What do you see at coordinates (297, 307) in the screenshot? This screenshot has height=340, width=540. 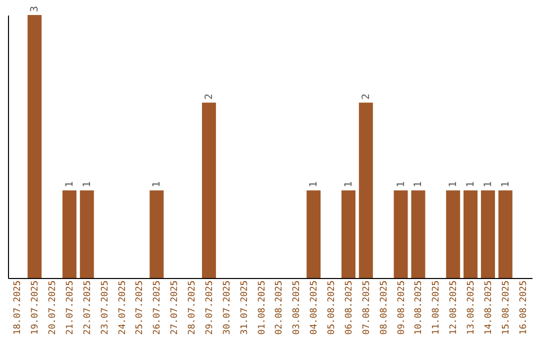 I see `x-tick-label: 03.08.2025` at bounding box center [297, 307].